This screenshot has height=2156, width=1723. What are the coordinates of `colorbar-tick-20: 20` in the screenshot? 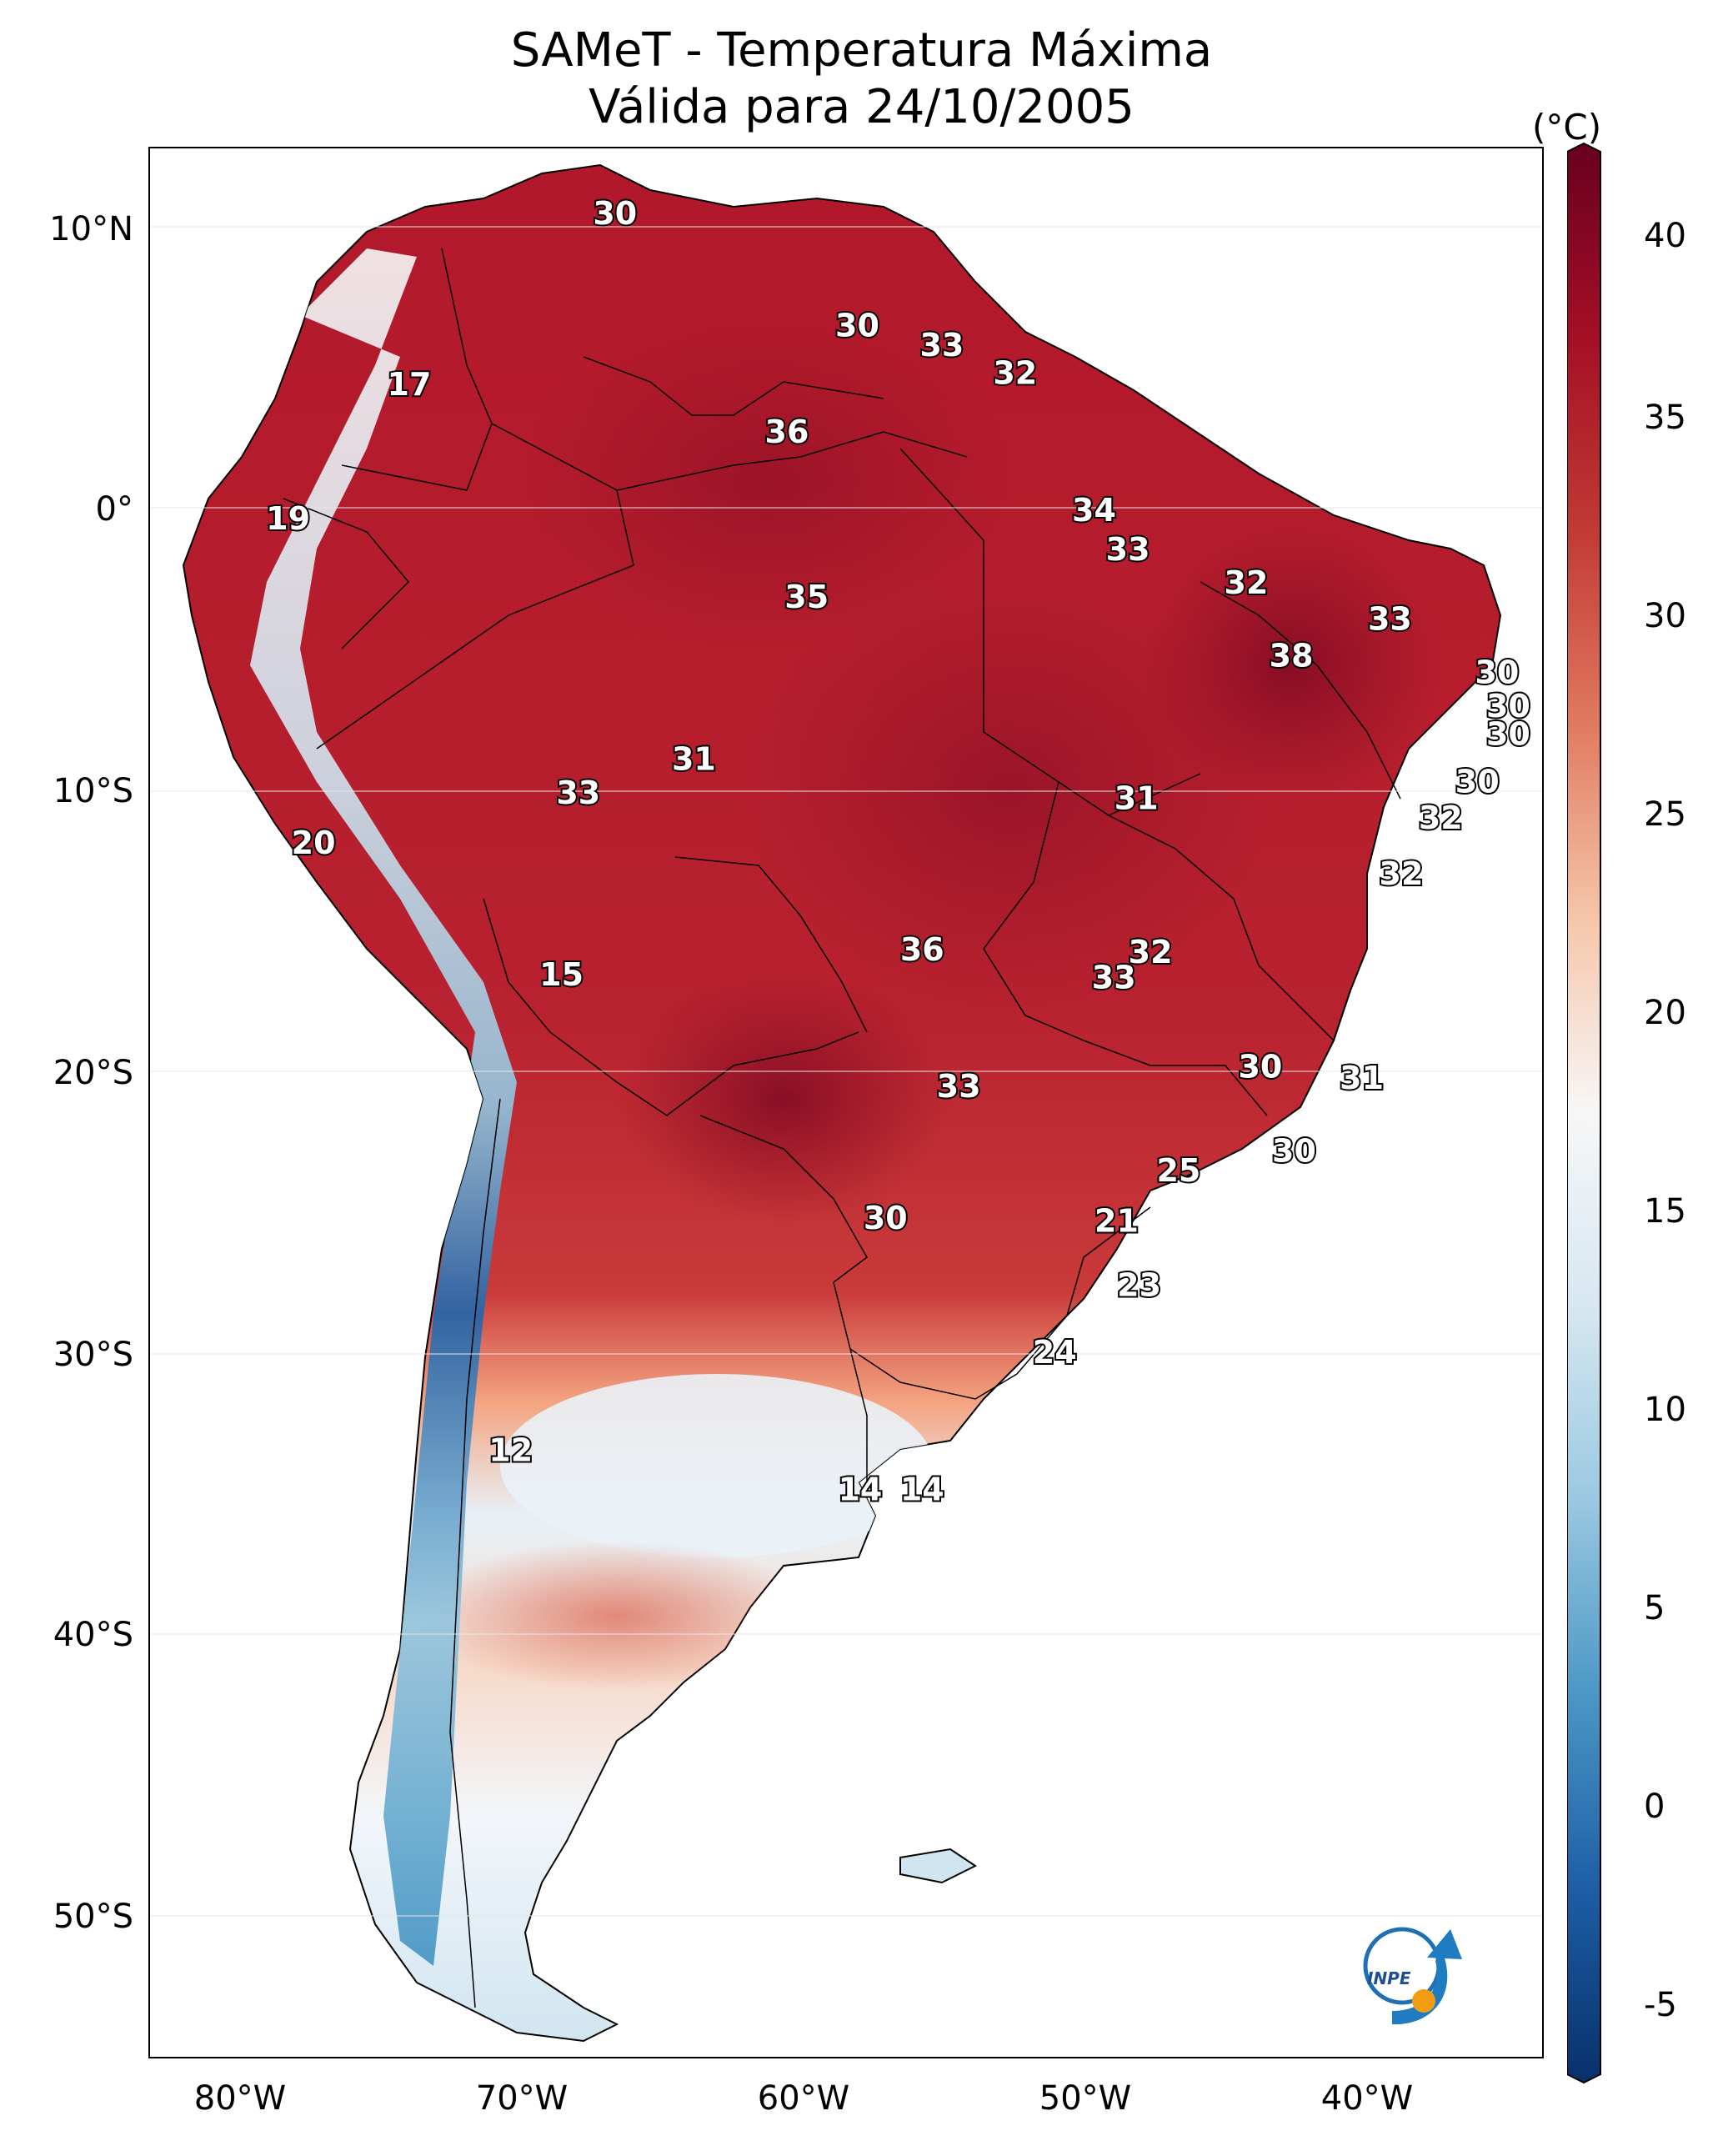 It's located at (1665, 1013).